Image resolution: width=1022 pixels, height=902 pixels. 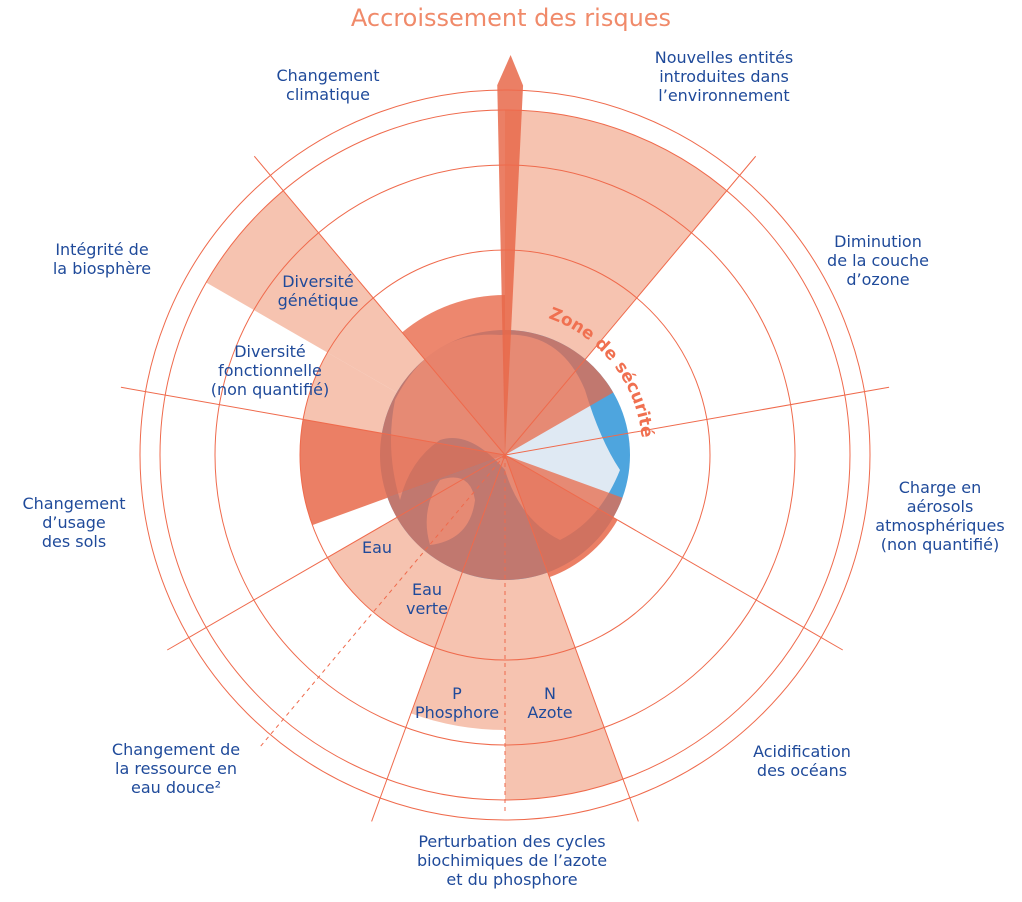 I want to click on label-line: N, so click(x=550, y=693).